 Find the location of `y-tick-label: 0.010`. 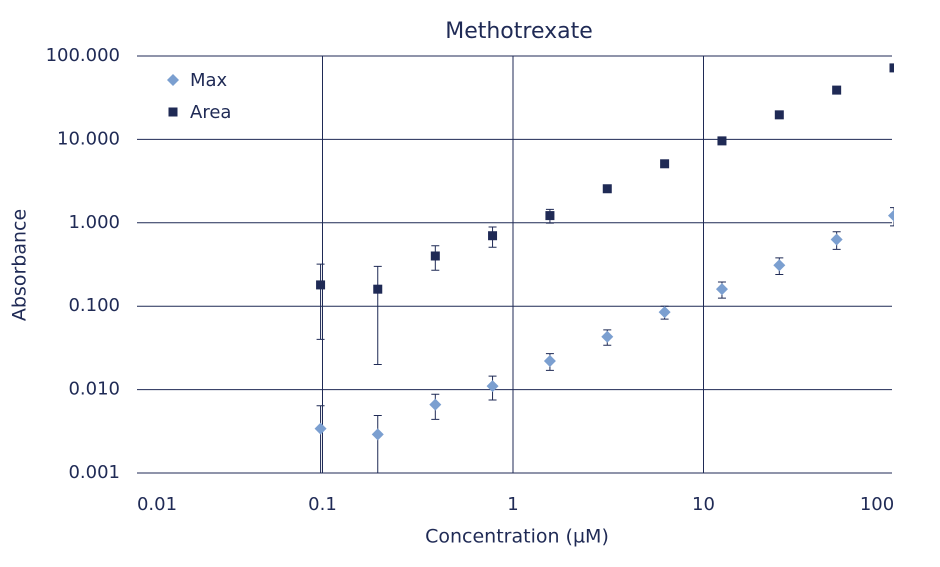

y-tick-label: 0.010 is located at coordinates (94, 389).